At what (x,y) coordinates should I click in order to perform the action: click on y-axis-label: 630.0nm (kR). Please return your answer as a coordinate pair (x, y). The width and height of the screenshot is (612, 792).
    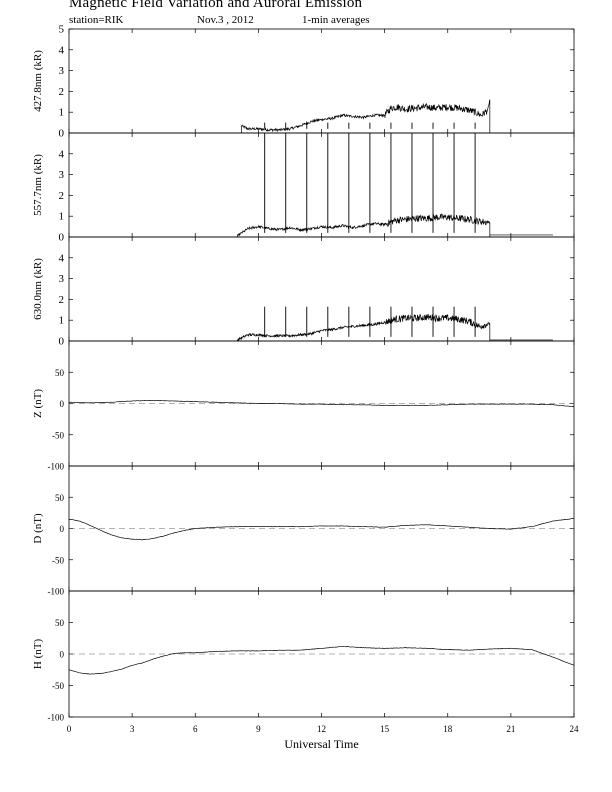
    Looking at the image, I should click on (38, 289).